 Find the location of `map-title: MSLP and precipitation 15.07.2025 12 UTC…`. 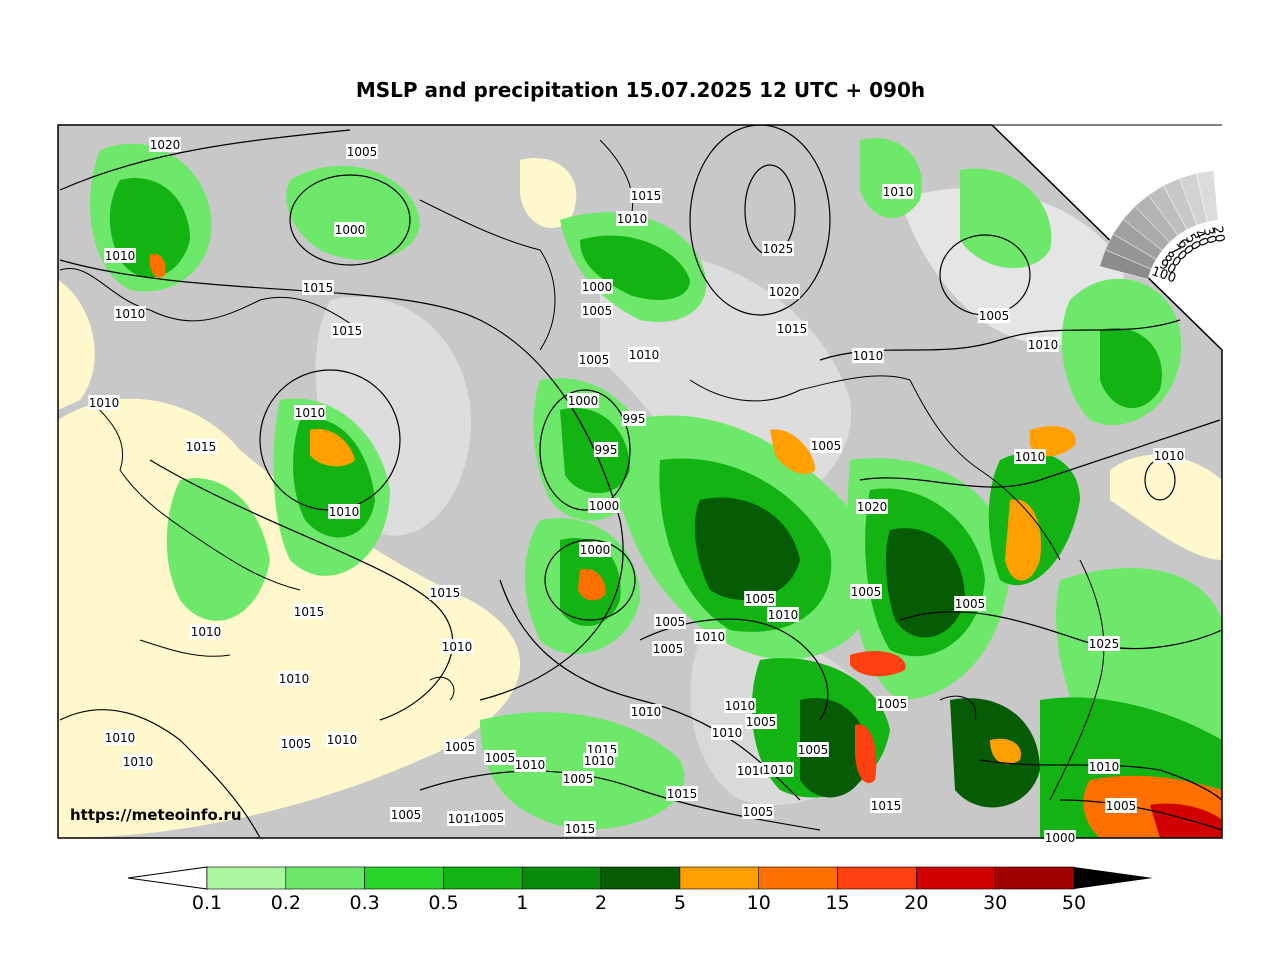

map-title: MSLP and precipitation 15.07.2025 12 UTC… is located at coordinates (640, 90).